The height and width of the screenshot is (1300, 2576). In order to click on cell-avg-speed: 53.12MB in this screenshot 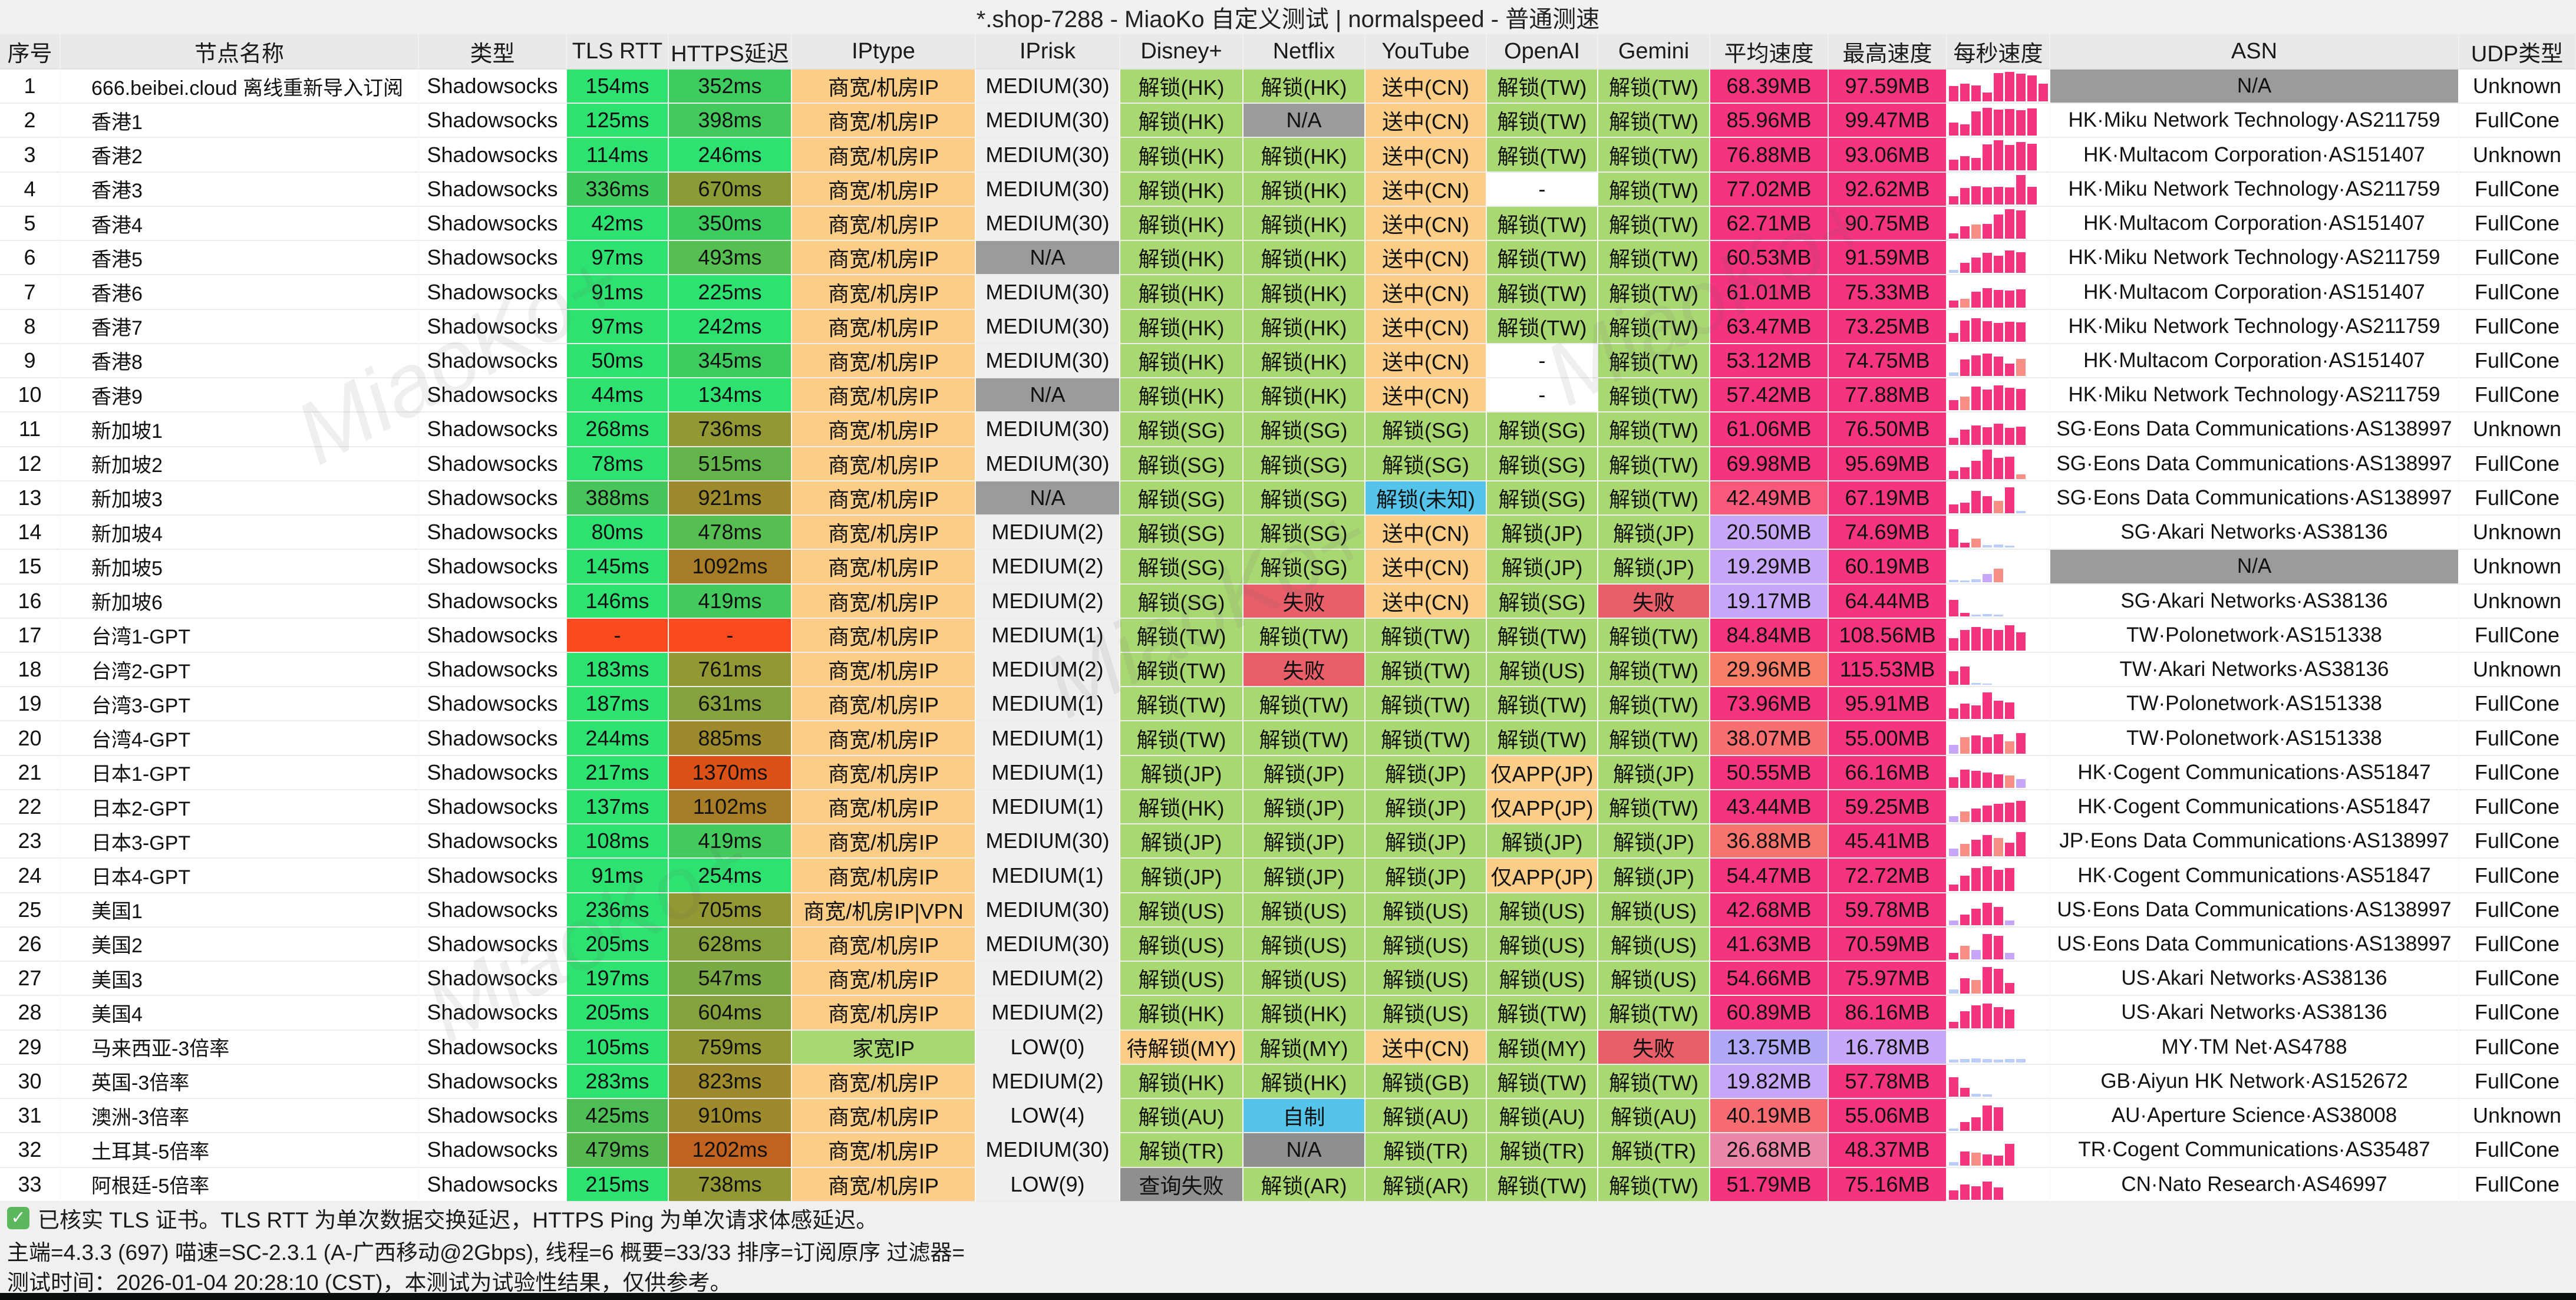, I will do `click(1770, 361)`.